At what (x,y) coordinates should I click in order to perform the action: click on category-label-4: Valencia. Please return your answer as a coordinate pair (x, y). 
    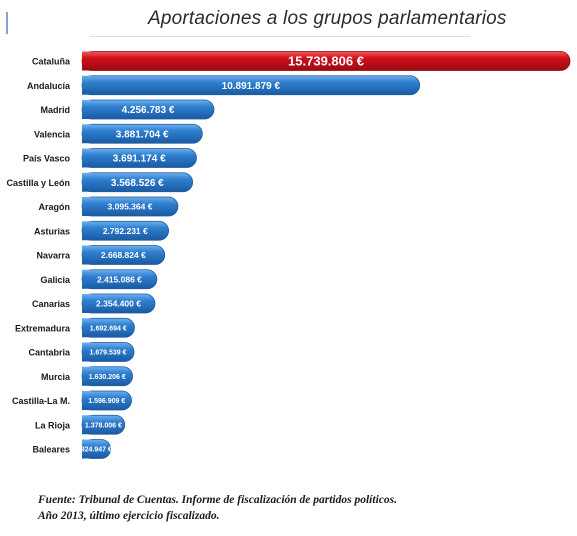
    Looking at the image, I should click on (52, 134).